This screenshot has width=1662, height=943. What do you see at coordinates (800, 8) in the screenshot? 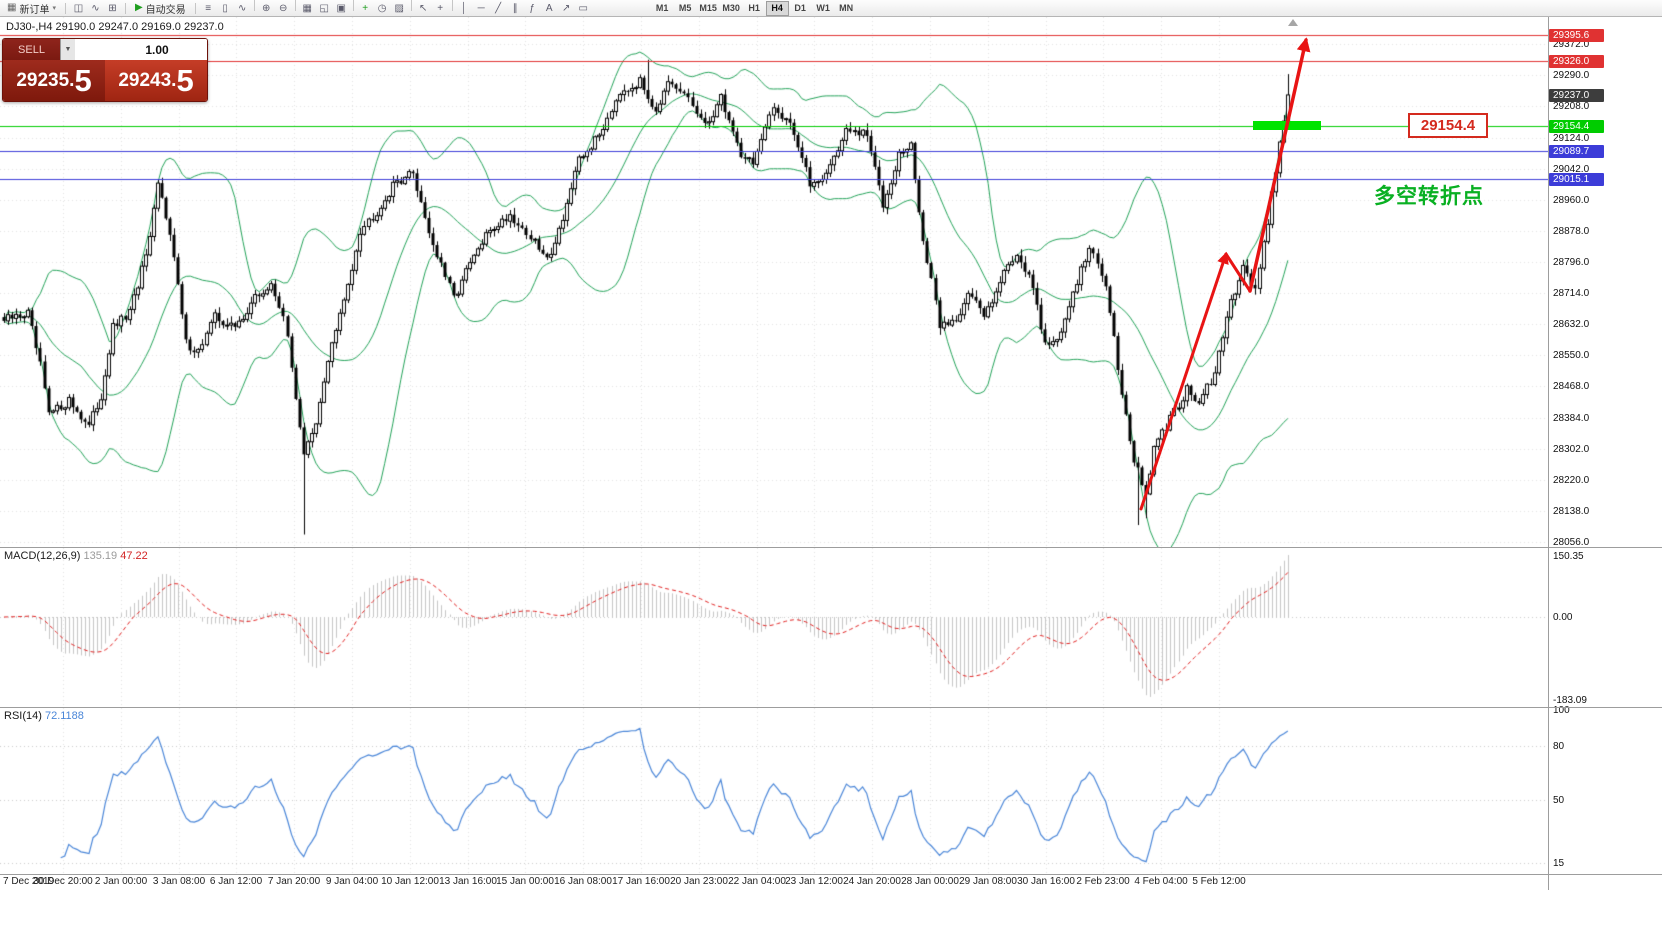
I see `timeframe-D1: D1` at bounding box center [800, 8].